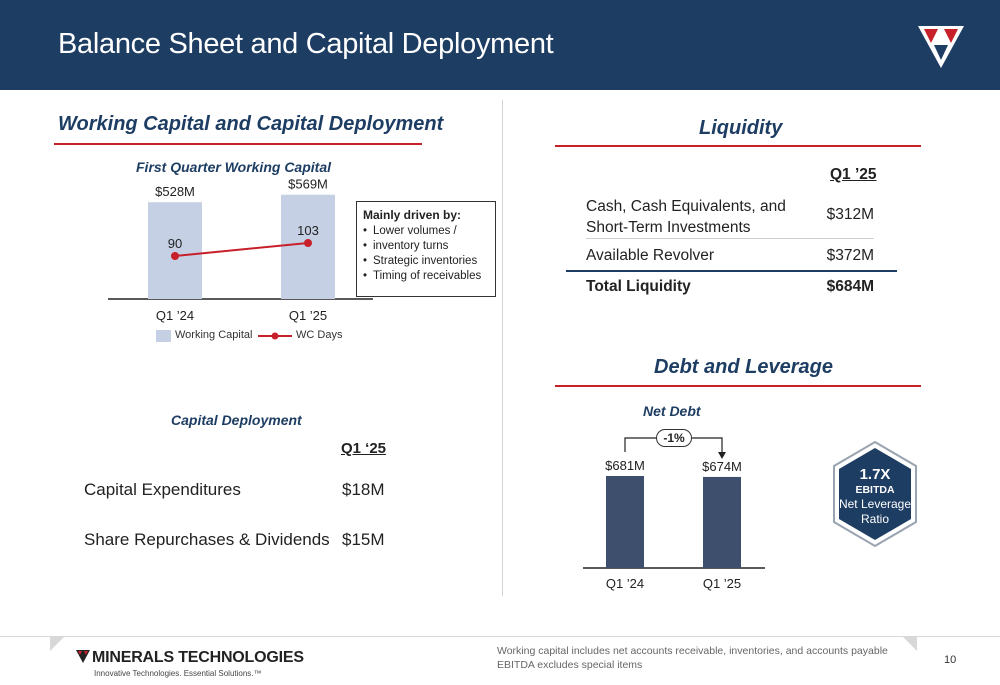 The width and height of the screenshot is (1000, 685). Describe the element at coordinates (570, 665) in the screenshot. I see `footnote-ebitda: EBITDA excludes special items` at that location.